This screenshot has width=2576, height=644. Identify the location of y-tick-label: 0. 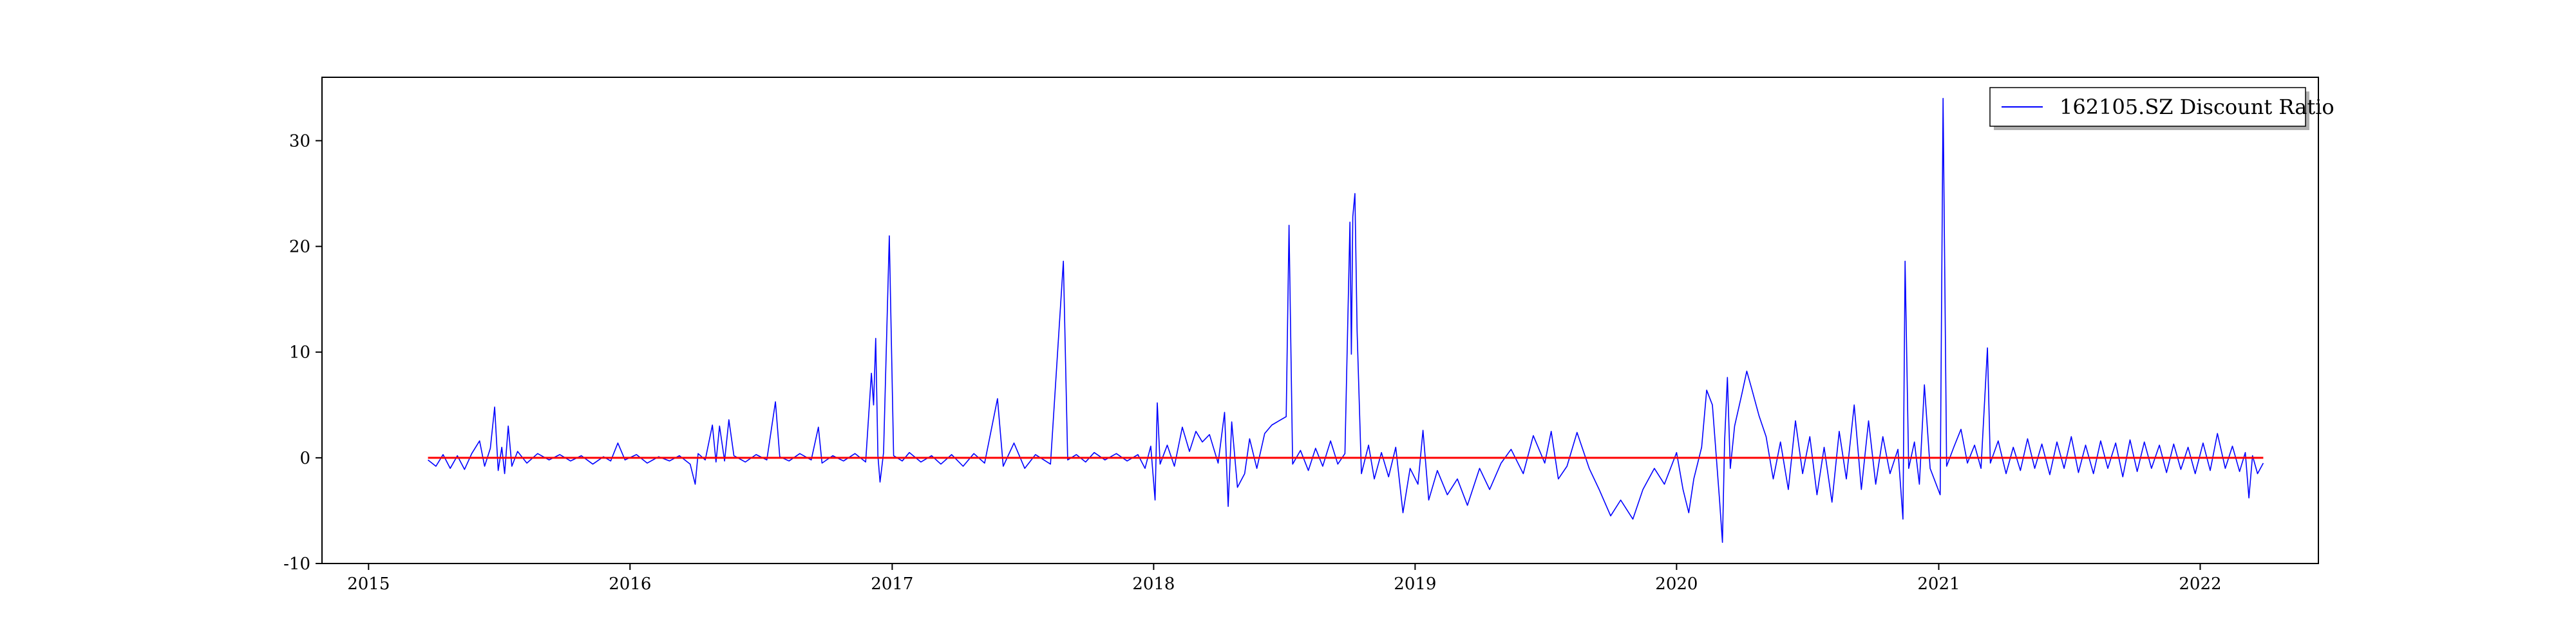
(304, 459).